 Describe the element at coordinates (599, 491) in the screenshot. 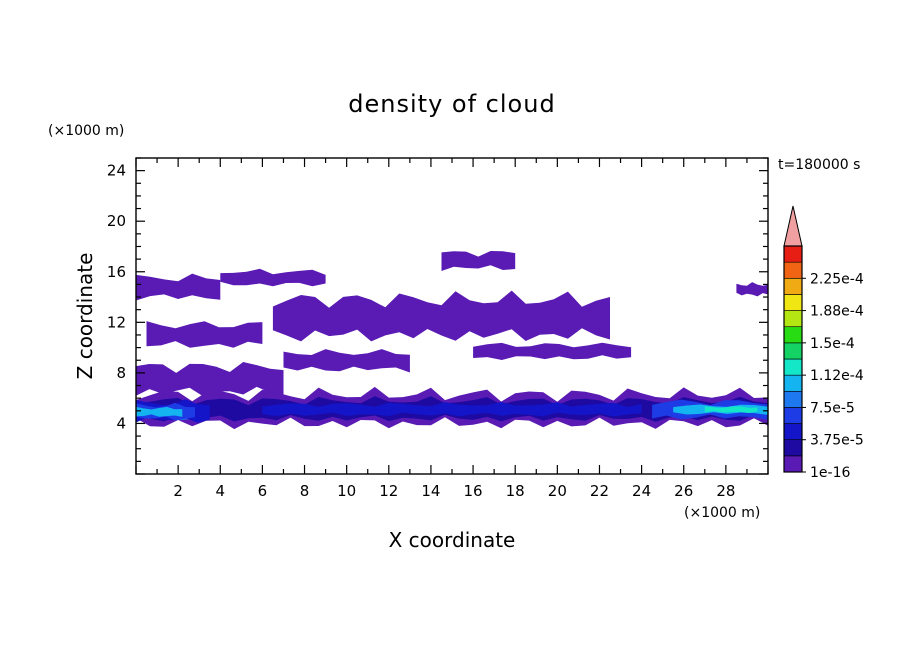

I see `x-tick-label: 22` at that location.